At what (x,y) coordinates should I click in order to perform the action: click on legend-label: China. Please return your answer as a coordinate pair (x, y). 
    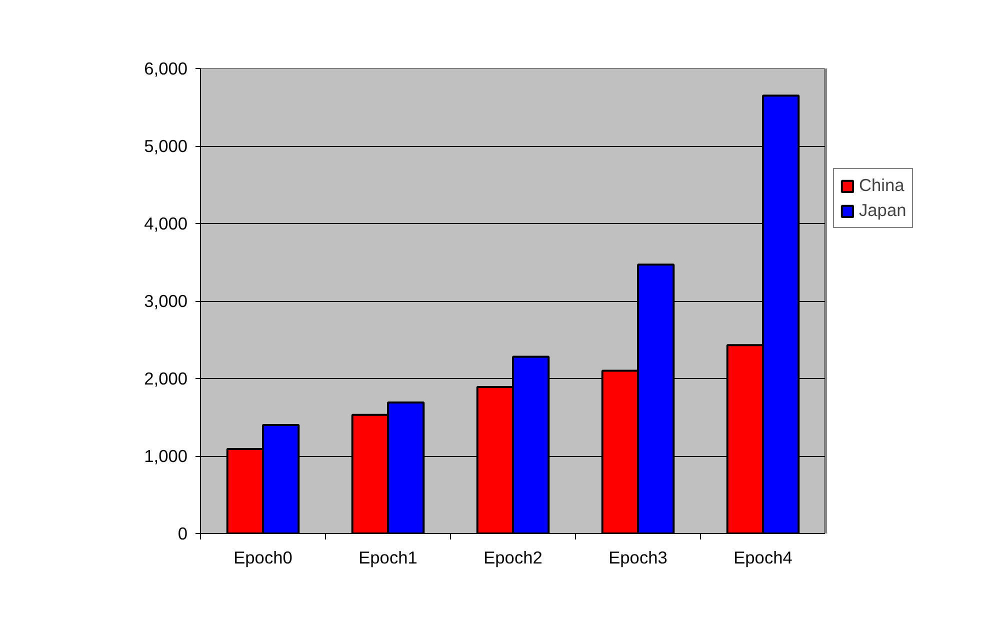
    Looking at the image, I should click on (881, 185).